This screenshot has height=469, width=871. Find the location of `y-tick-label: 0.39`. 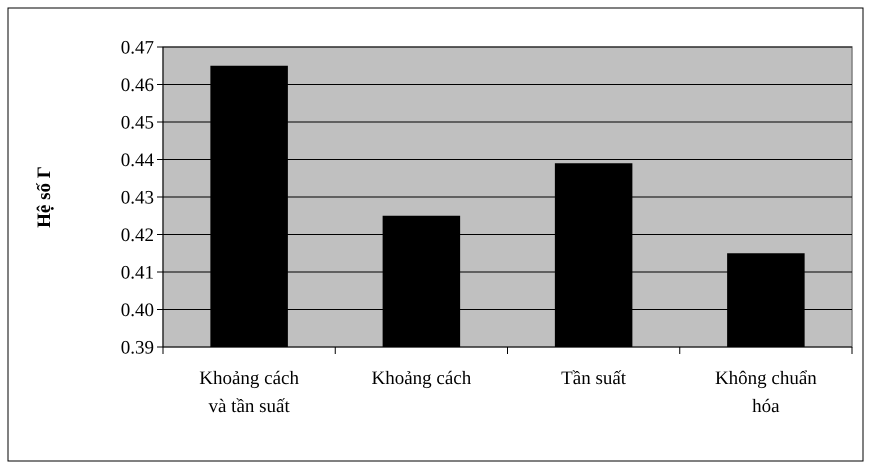

y-tick-label: 0.39 is located at coordinates (137, 348).